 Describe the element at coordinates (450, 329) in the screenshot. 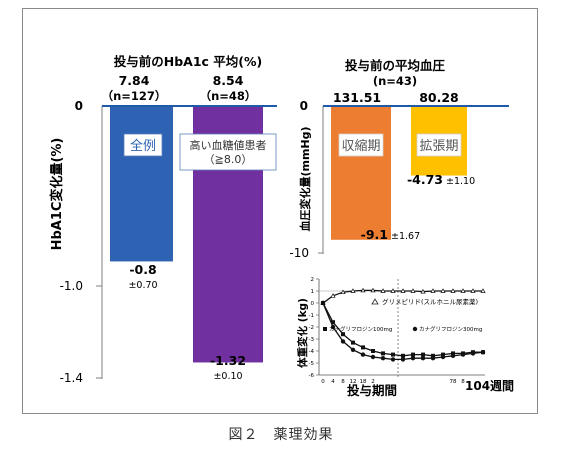

I see `legend-cana300: カナグリフロジン300mg` at that location.